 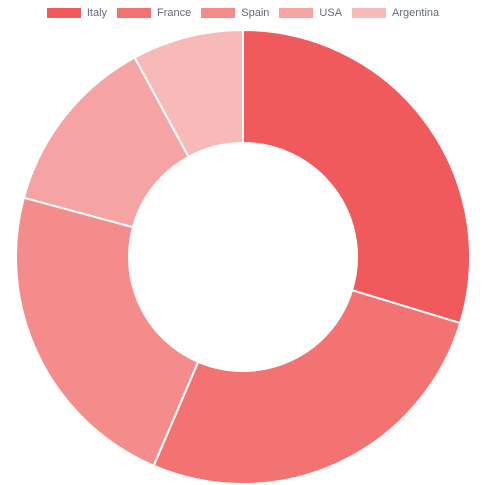 I want to click on legend-item-italy: Italy, so click(x=77, y=13).